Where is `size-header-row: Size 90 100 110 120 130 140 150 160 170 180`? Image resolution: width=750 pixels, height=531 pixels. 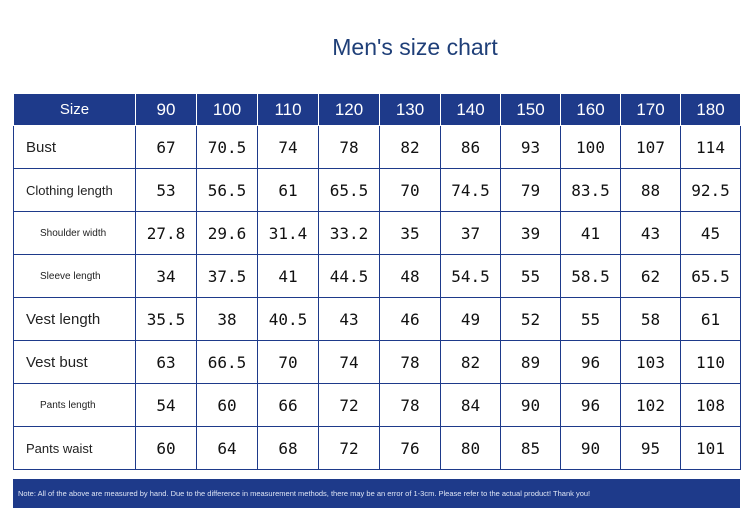
size-header-row: Size 90 100 110 120 130 140 150 160 170 180 is located at coordinates (377, 109).